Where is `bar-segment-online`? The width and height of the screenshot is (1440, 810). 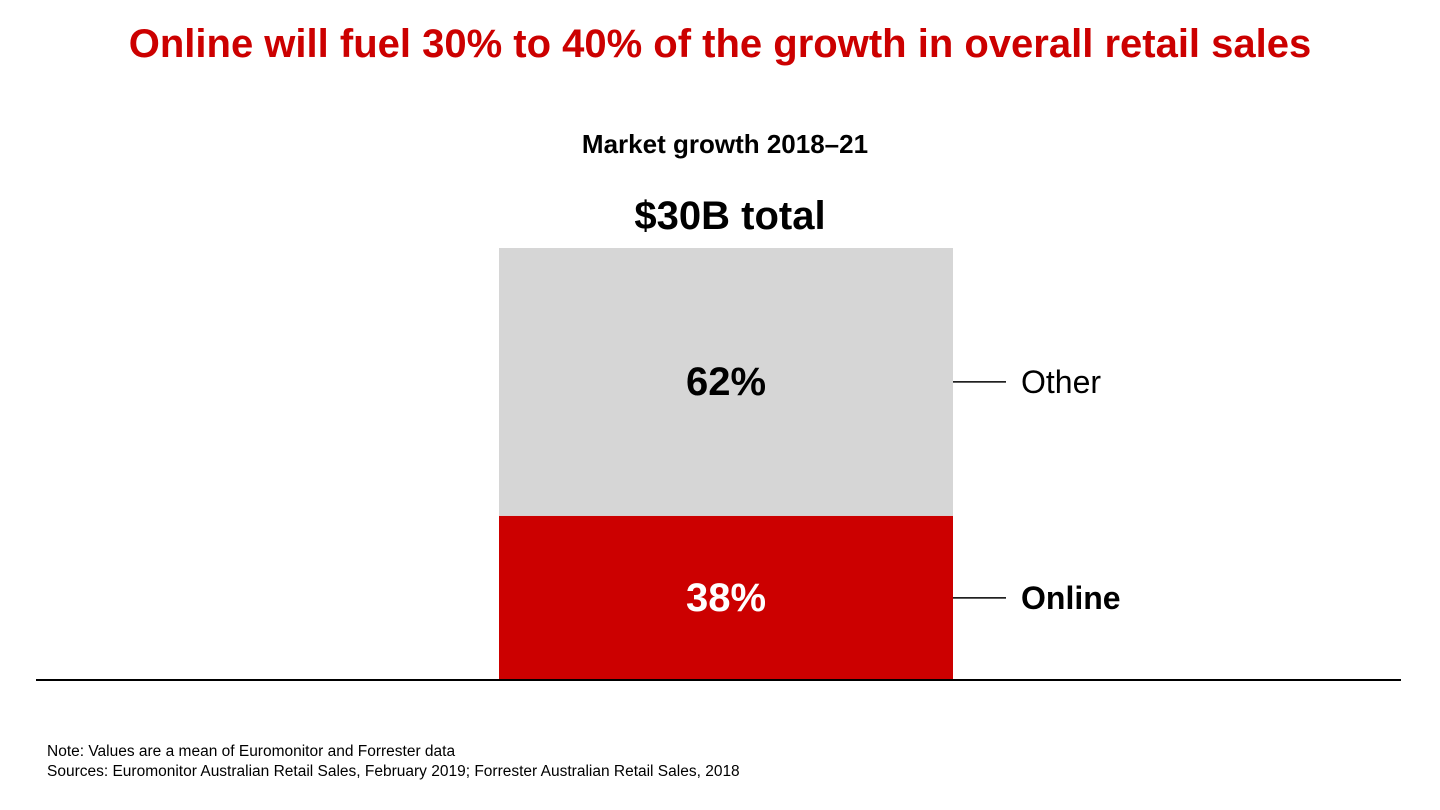 bar-segment-online is located at coordinates (726, 597).